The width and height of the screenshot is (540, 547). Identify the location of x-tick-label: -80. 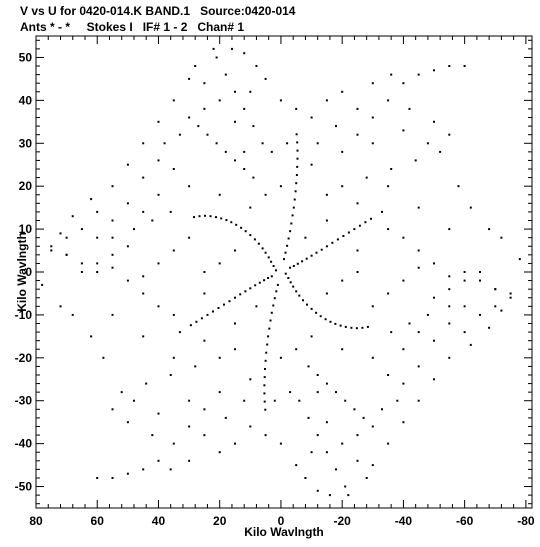
(526, 521).